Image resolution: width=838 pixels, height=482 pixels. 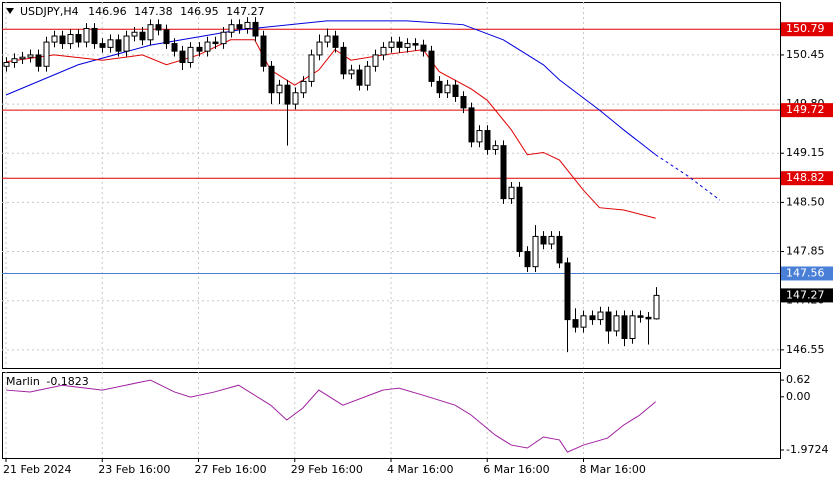 What do you see at coordinates (805, 251) in the screenshot?
I see `y-tick-label: 147.85` at bounding box center [805, 251].